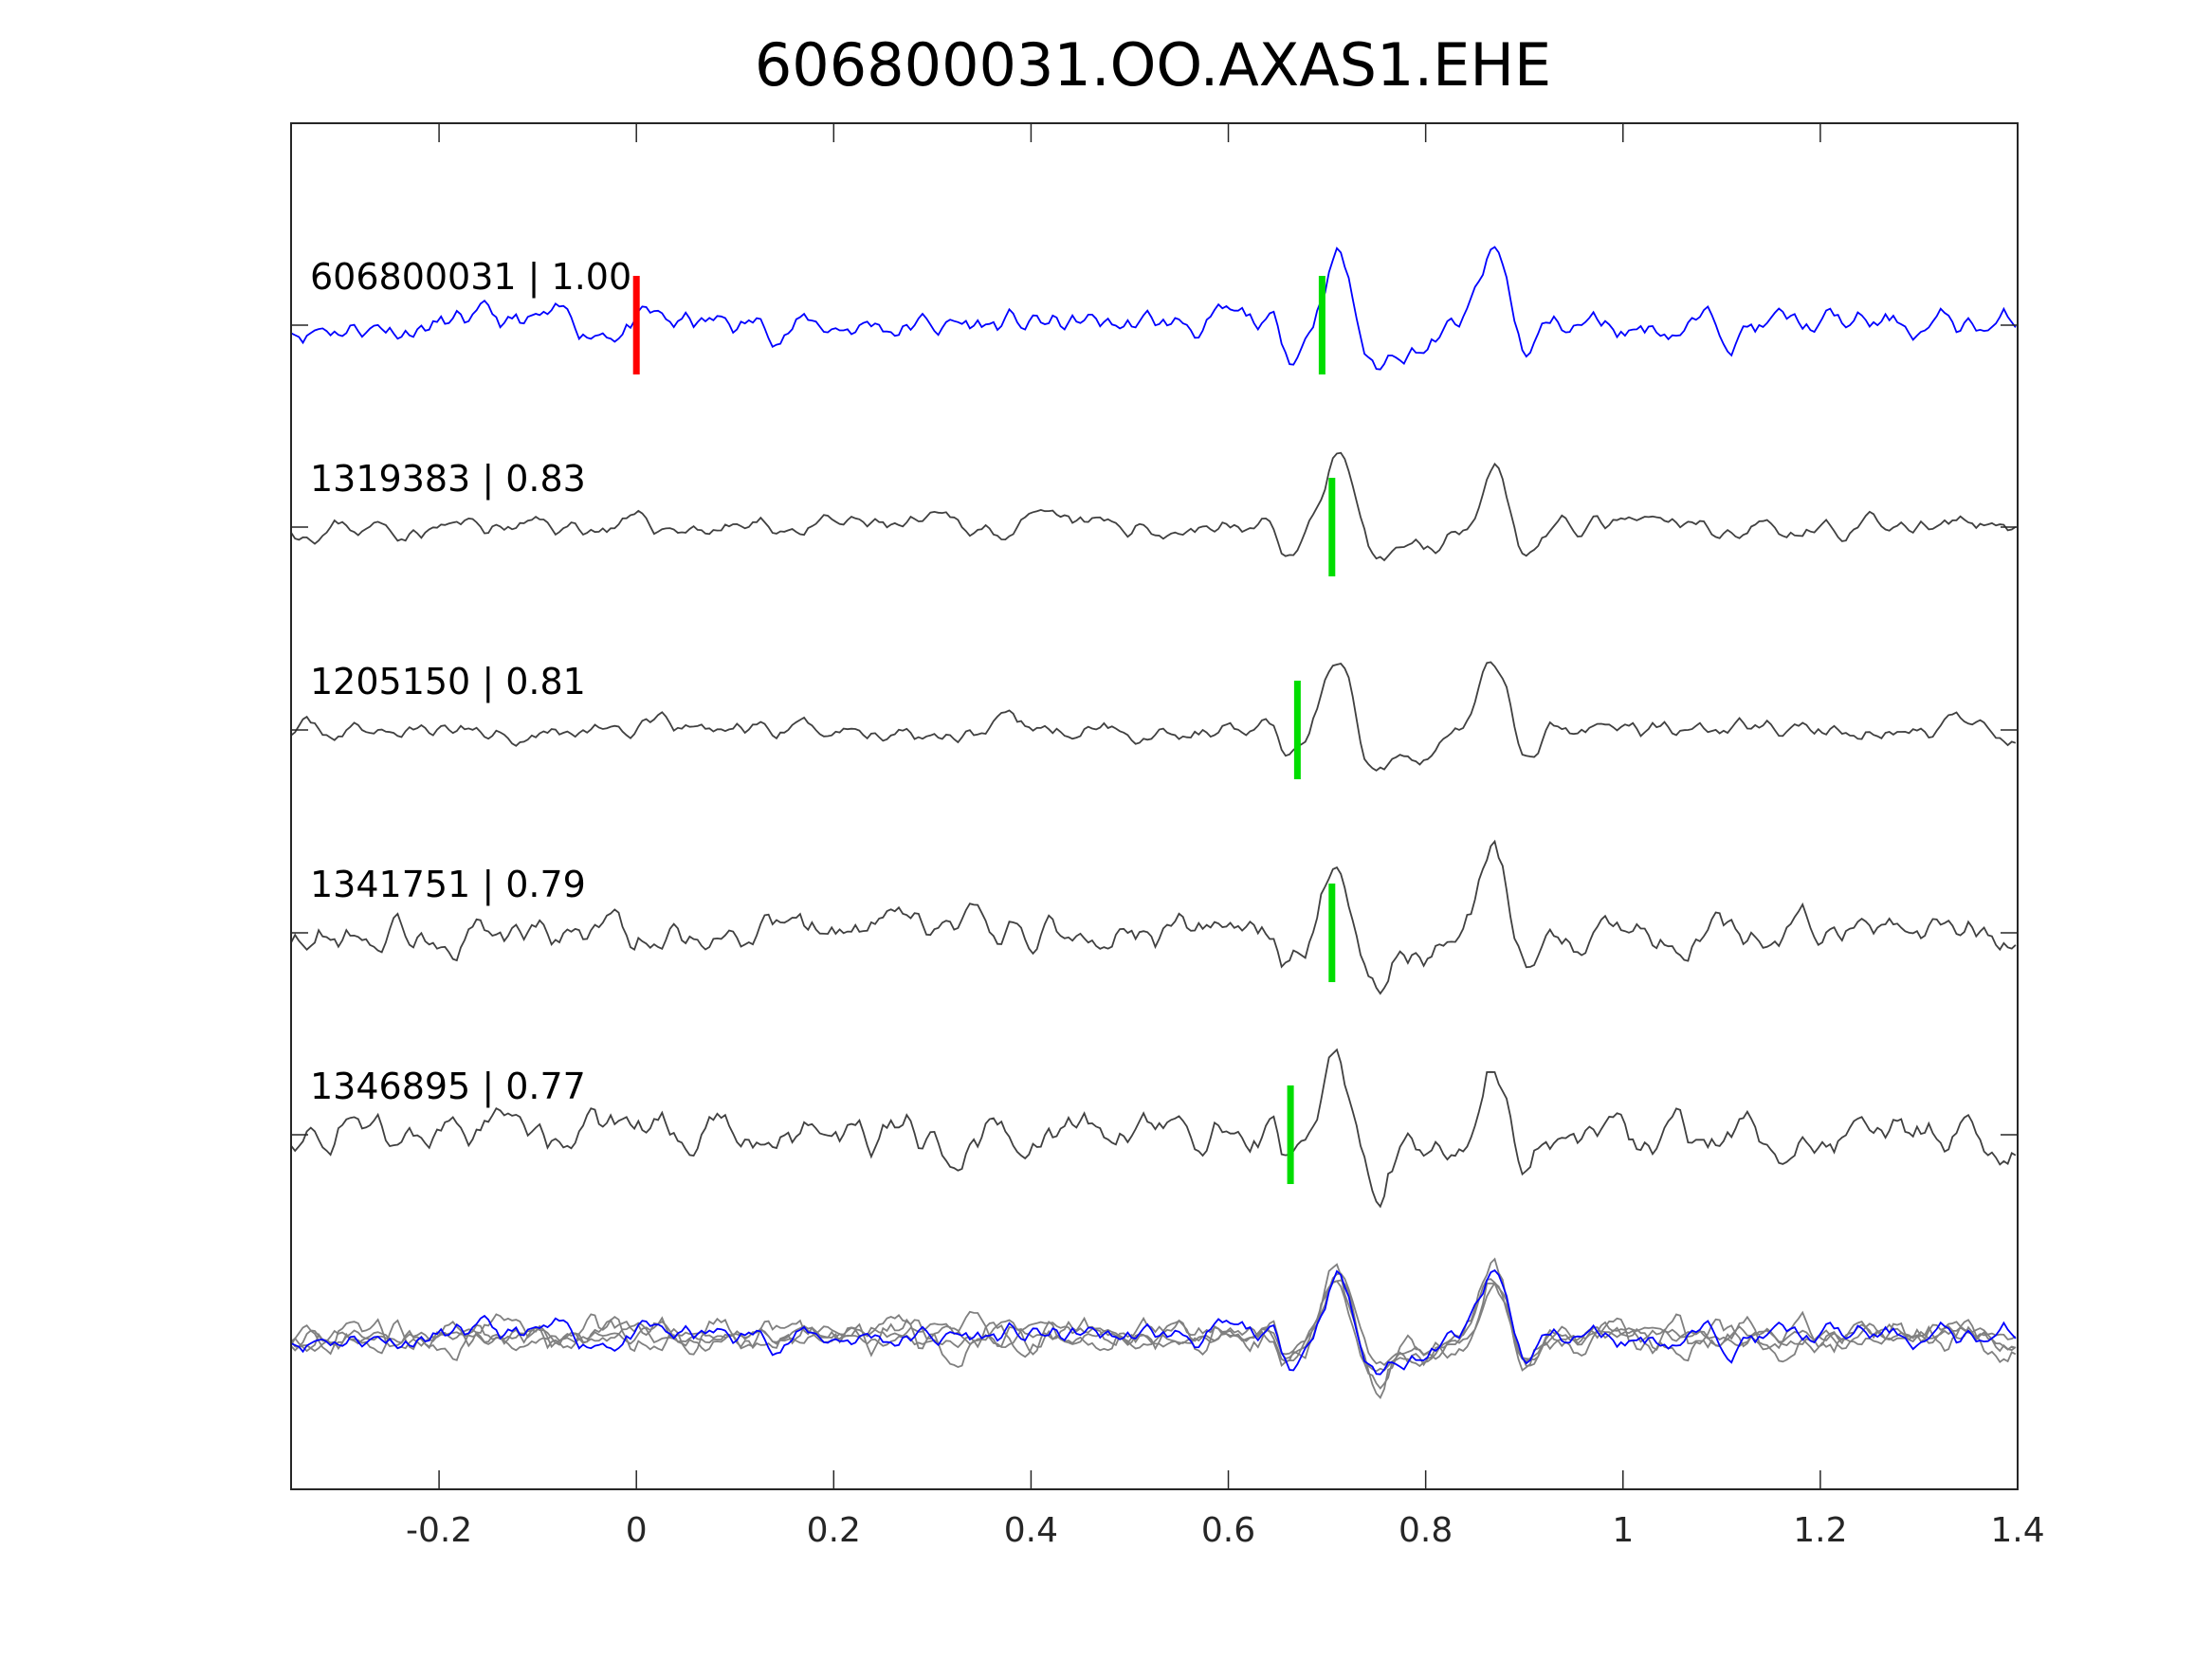 The width and height of the screenshot is (2212, 1659). Describe the element at coordinates (1228, 1530) in the screenshot. I see `x-tick-label: 0.6` at that location.